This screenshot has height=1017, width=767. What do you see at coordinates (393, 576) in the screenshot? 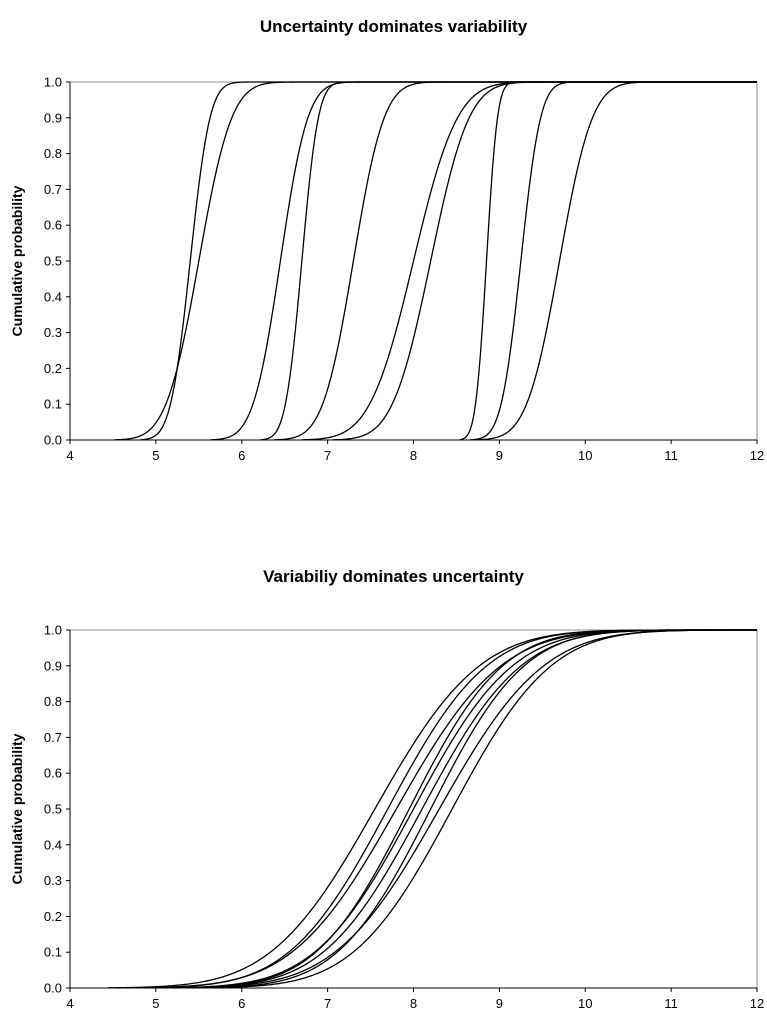
I see `chart-title: Variabiliy dominates uncertainty` at bounding box center [393, 576].